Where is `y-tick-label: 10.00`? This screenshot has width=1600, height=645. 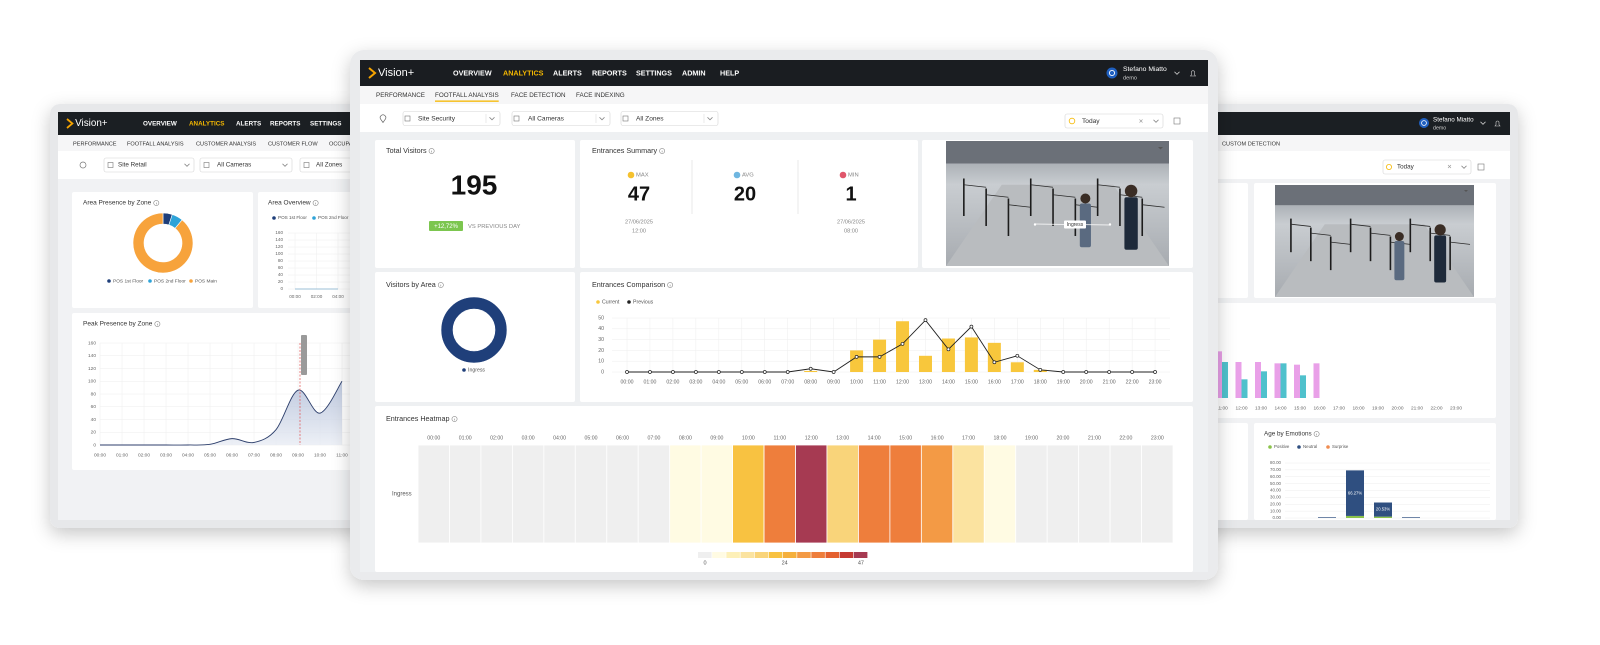 y-tick-label: 10.00 is located at coordinates (1276, 510).